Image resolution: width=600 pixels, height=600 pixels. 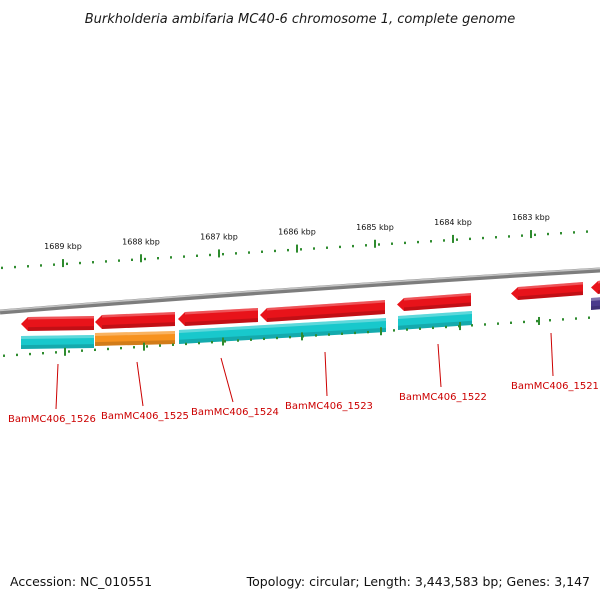 What do you see at coordinates (443, 397) in the screenshot?
I see `gene-label: BamMC406_1522` at bounding box center [443, 397].